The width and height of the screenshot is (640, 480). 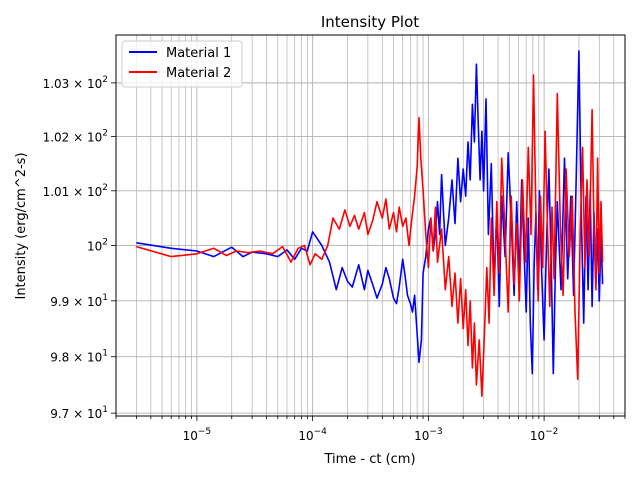 What do you see at coordinates (198, 53) in the screenshot?
I see `legend-label: Material 1` at bounding box center [198, 53].